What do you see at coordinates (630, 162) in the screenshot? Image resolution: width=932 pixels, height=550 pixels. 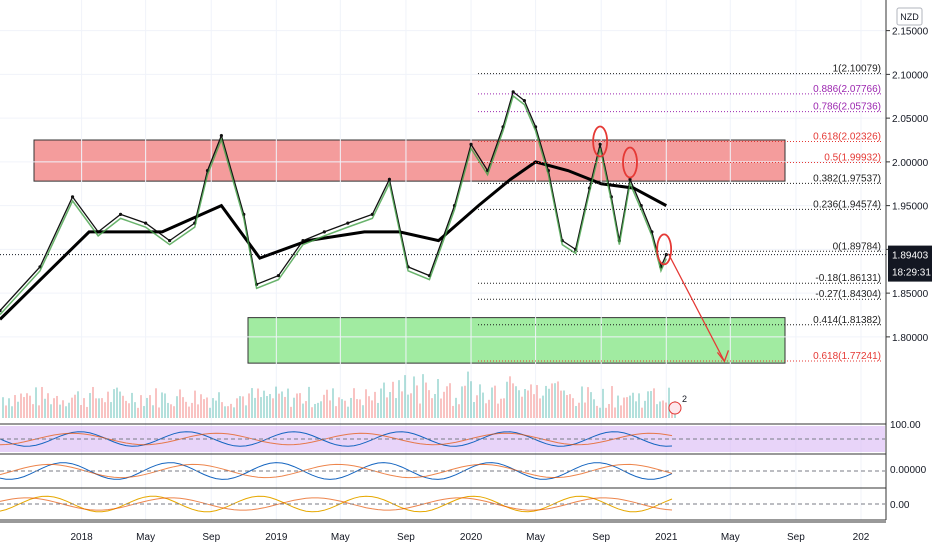 I see `highlight-circle` at bounding box center [630, 162].